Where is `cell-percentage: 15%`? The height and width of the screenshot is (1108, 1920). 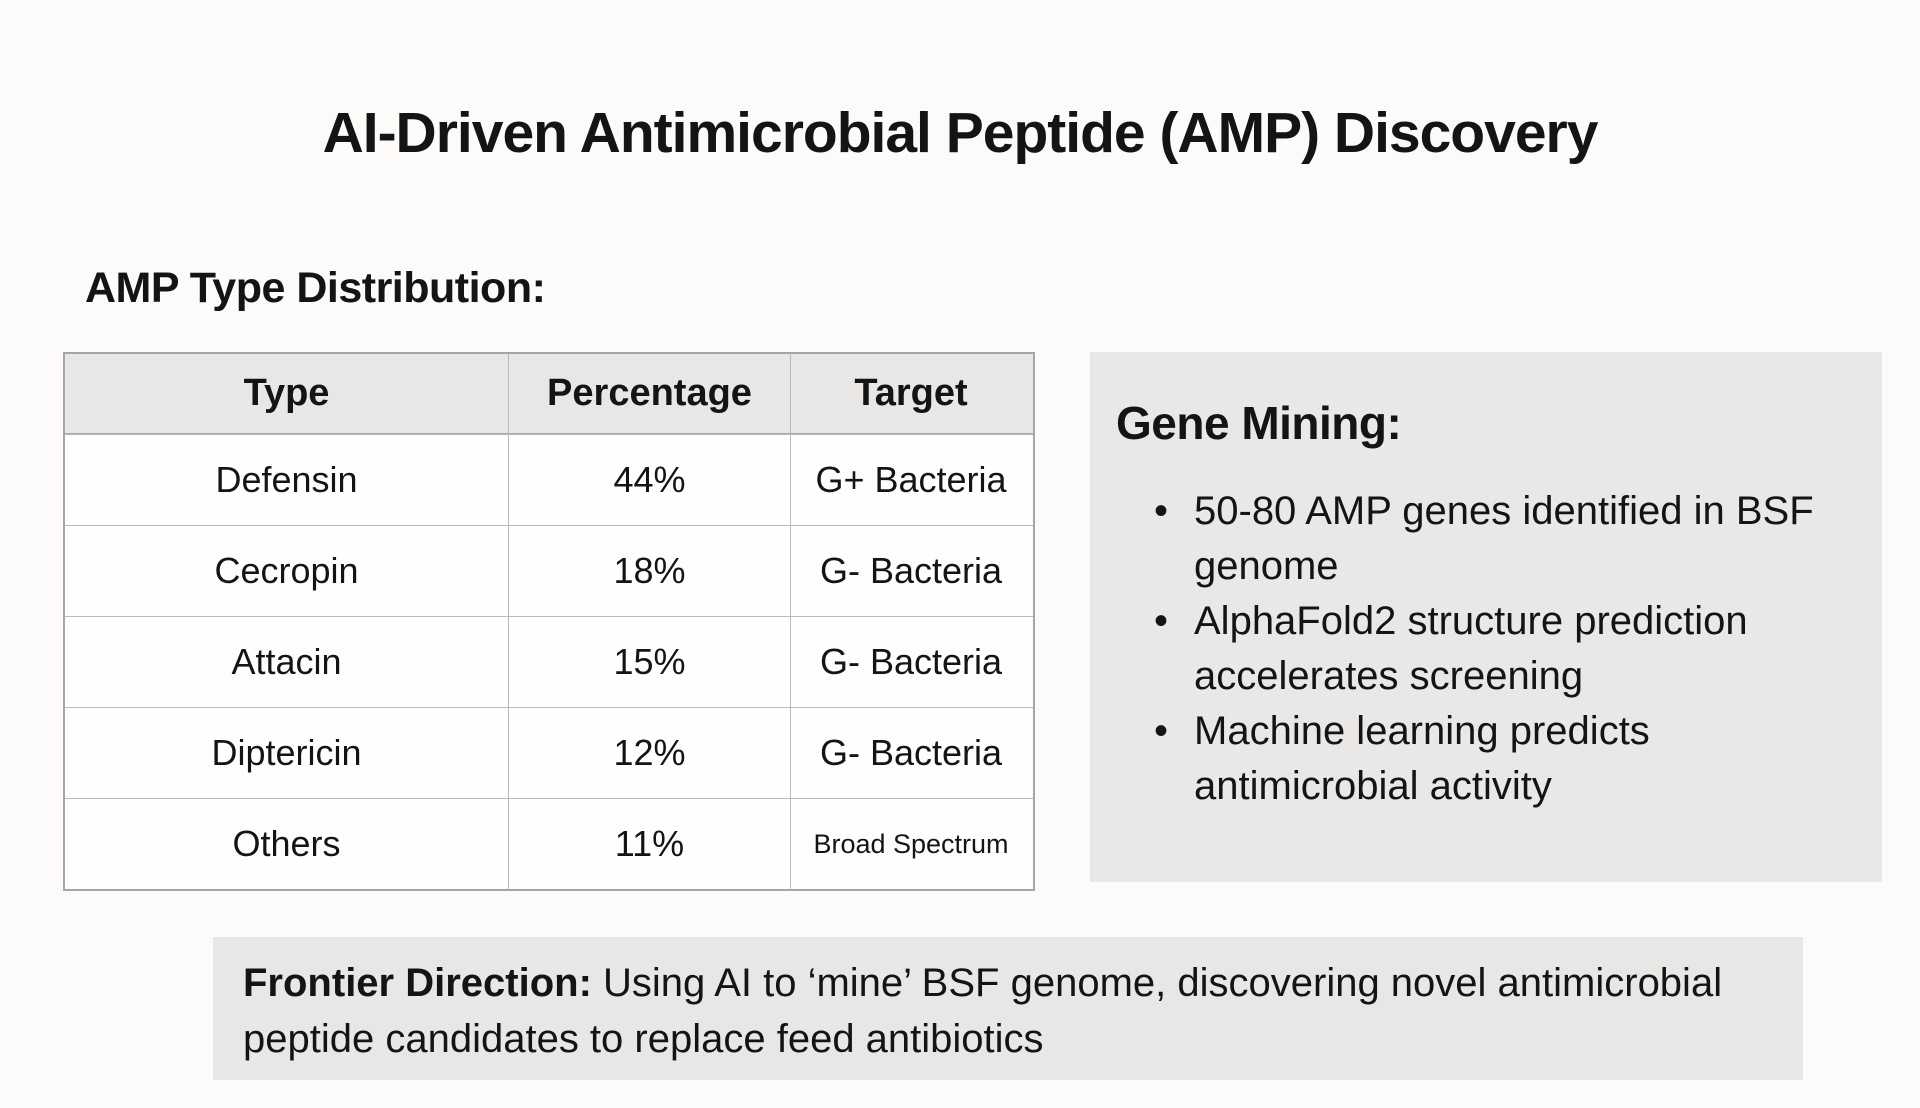
cell-percentage: 15% is located at coordinates (649, 662).